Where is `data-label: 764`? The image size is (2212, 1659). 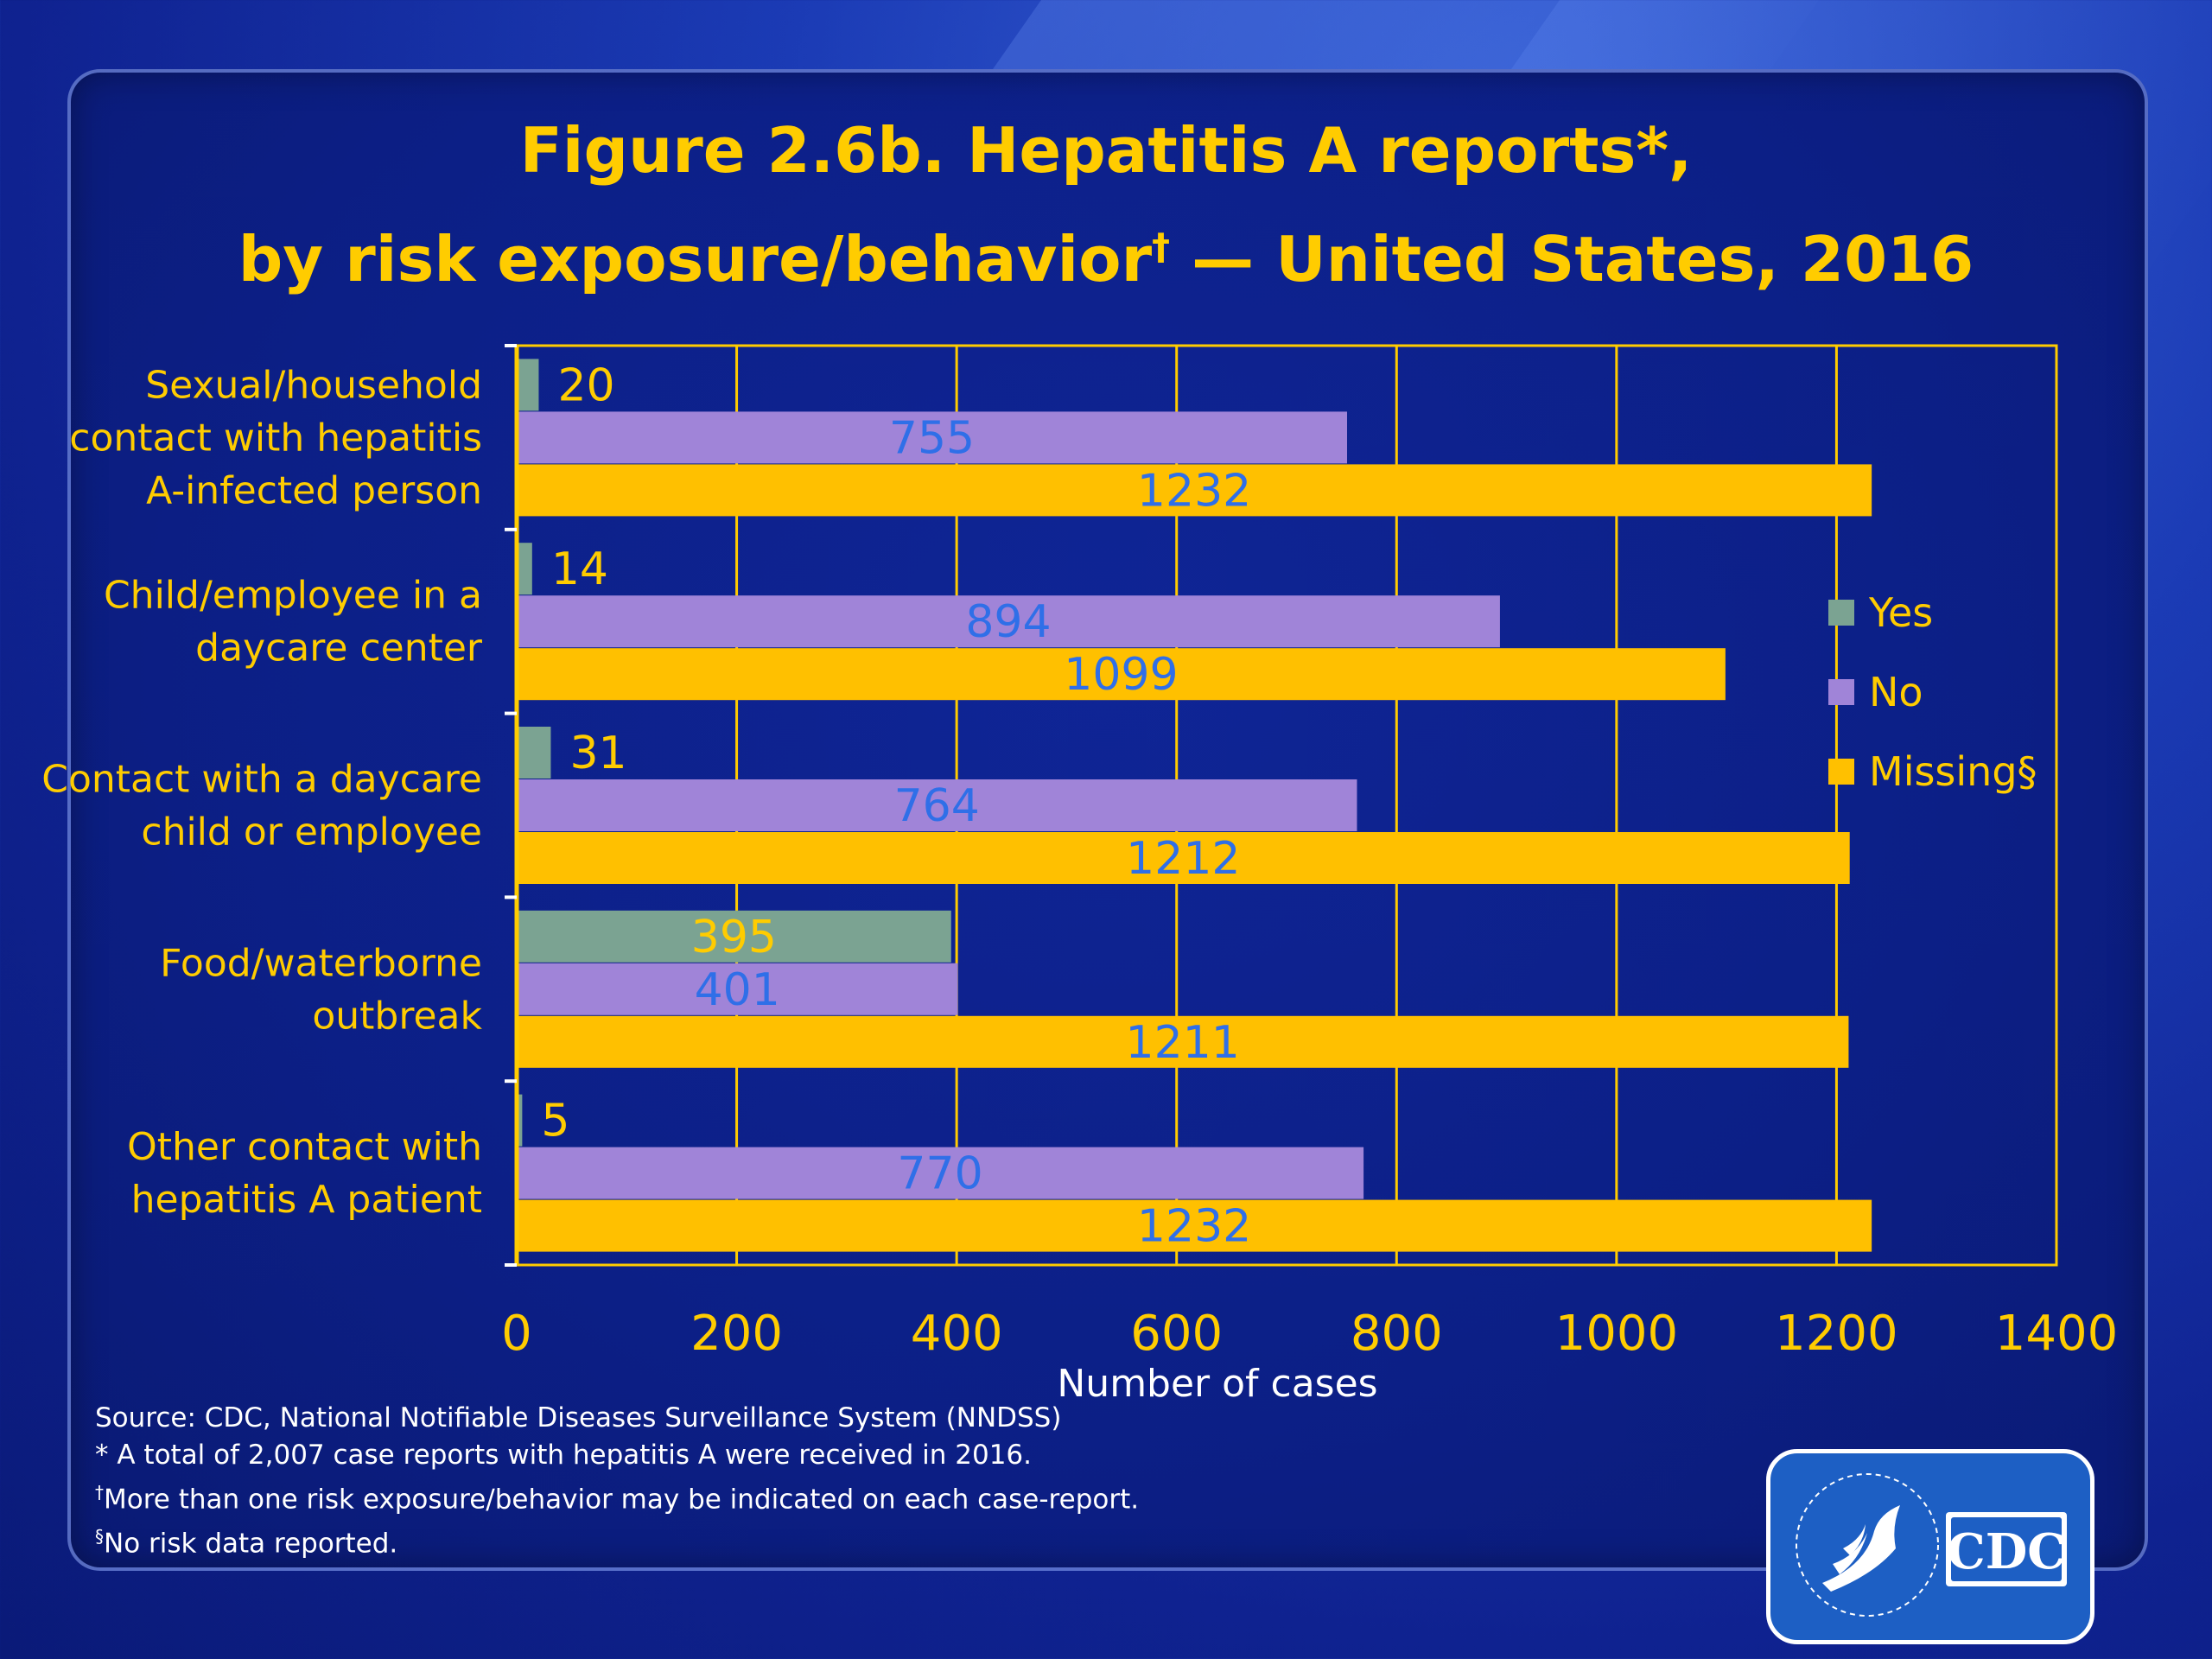 data-label: 764 is located at coordinates (937, 806).